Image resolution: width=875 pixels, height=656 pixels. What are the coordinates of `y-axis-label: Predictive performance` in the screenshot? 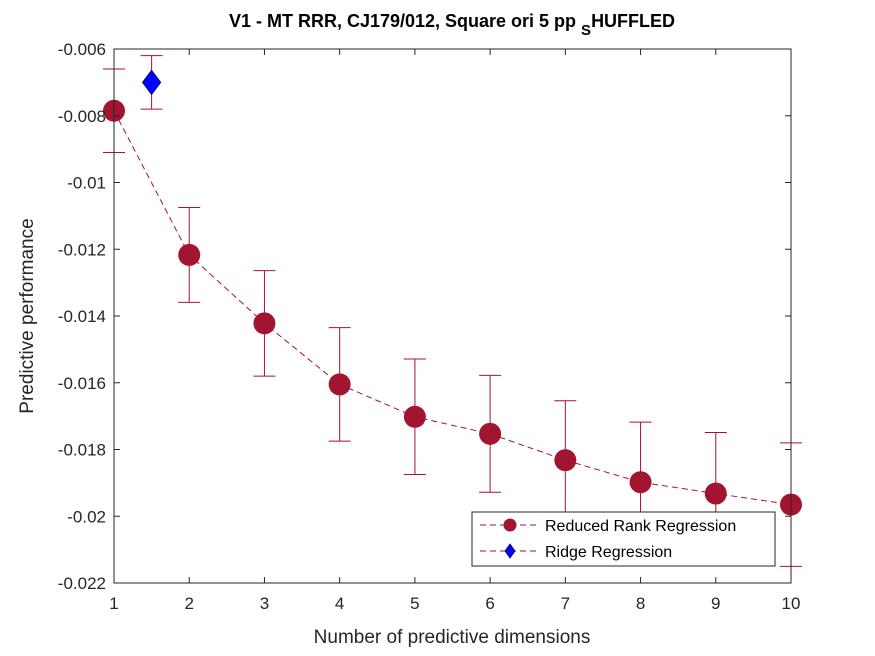 It's located at (27, 315).